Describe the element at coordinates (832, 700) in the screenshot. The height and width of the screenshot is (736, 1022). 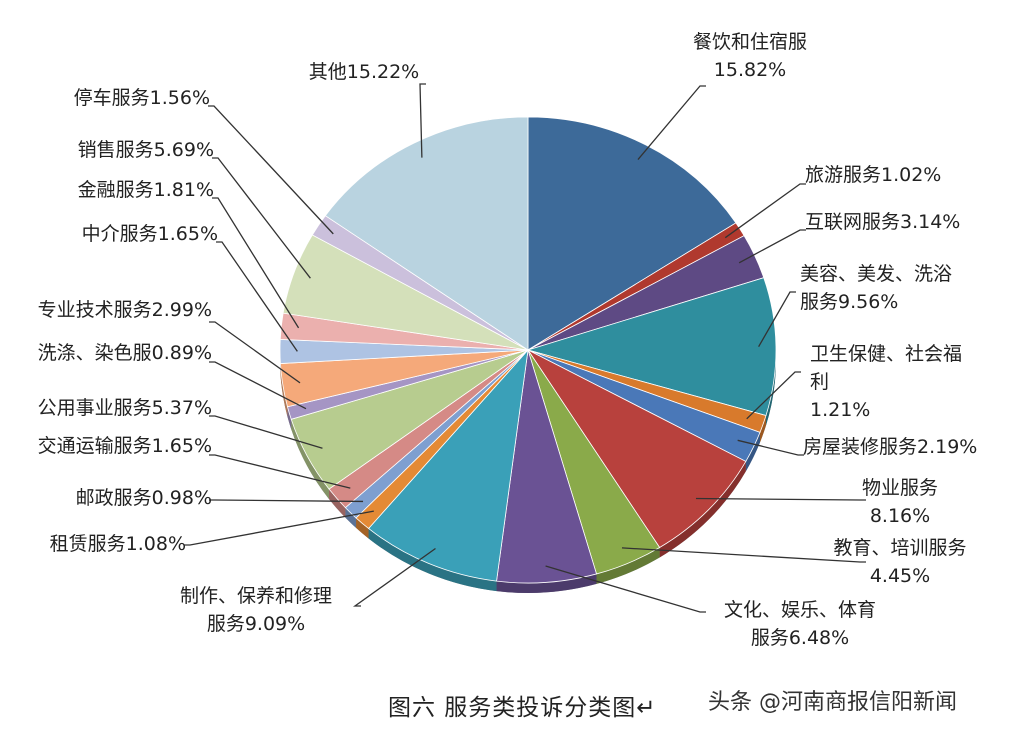
I see `watermark-text: 头条 @河南商报信阳新闻` at that location.